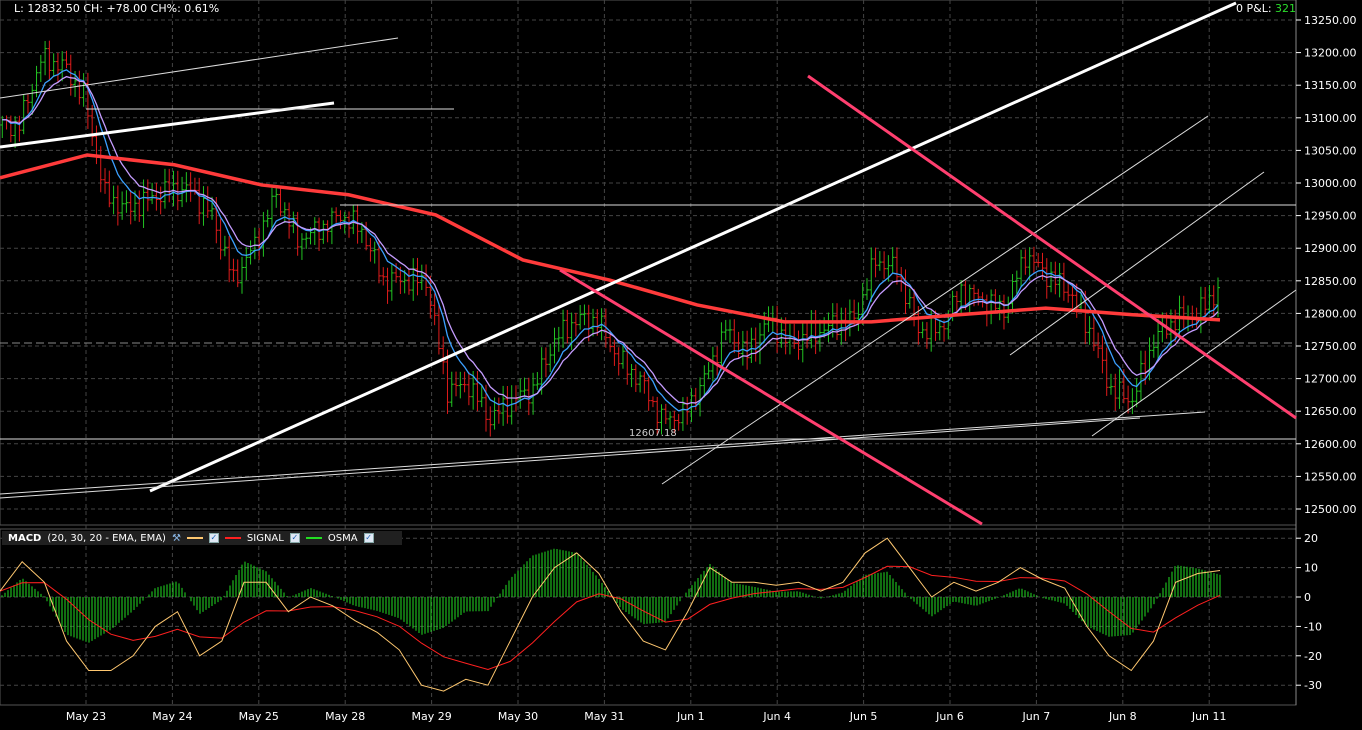 This screenshot has width=1362, height=730. I want to click on settings-wrench-icon: ⚒, so click(176, 538).